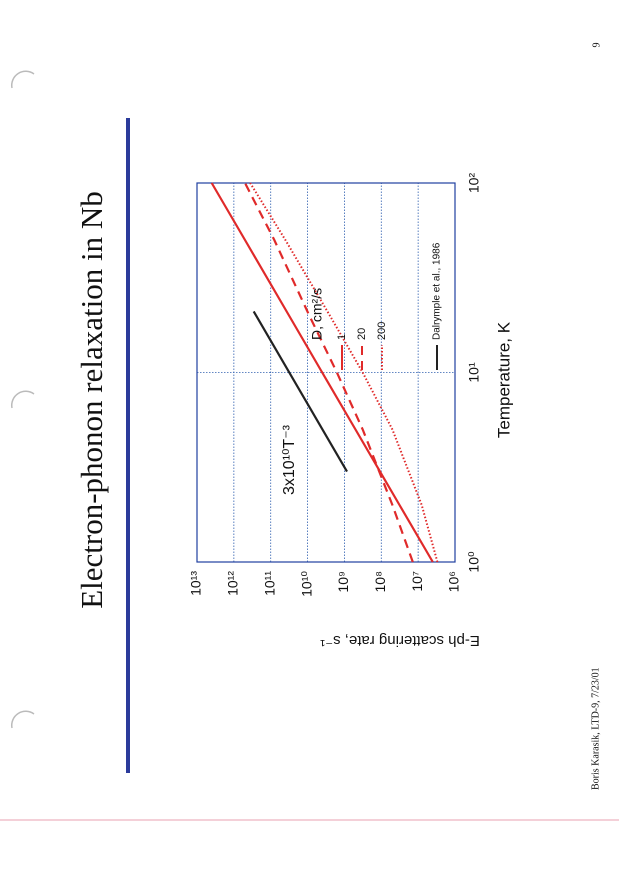 The width and height of the screenshot is (619, 873). I want to click on y-tick-label: 10⁶, so click(454, 581).